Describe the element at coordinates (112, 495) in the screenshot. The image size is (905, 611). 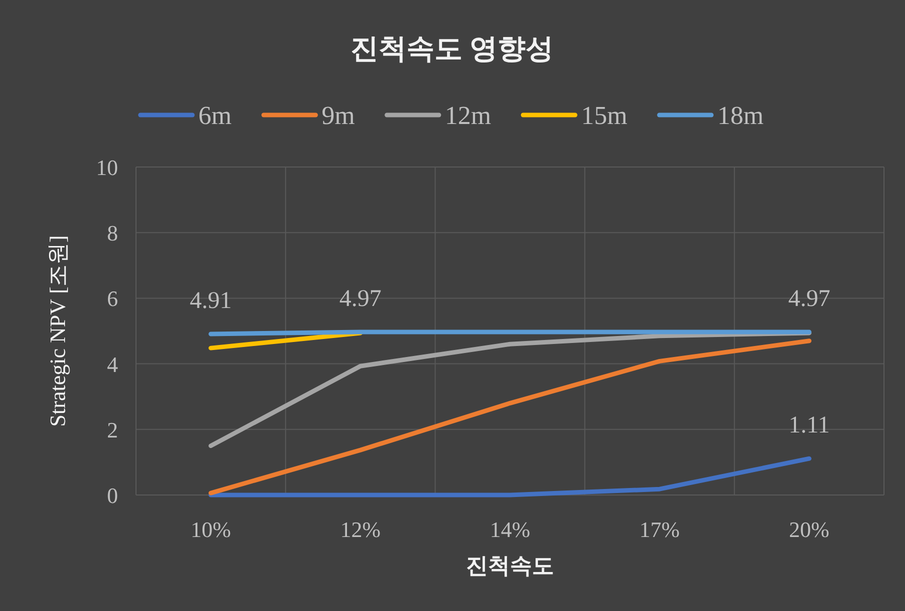
I see `y-tick-label: 0` at that location.